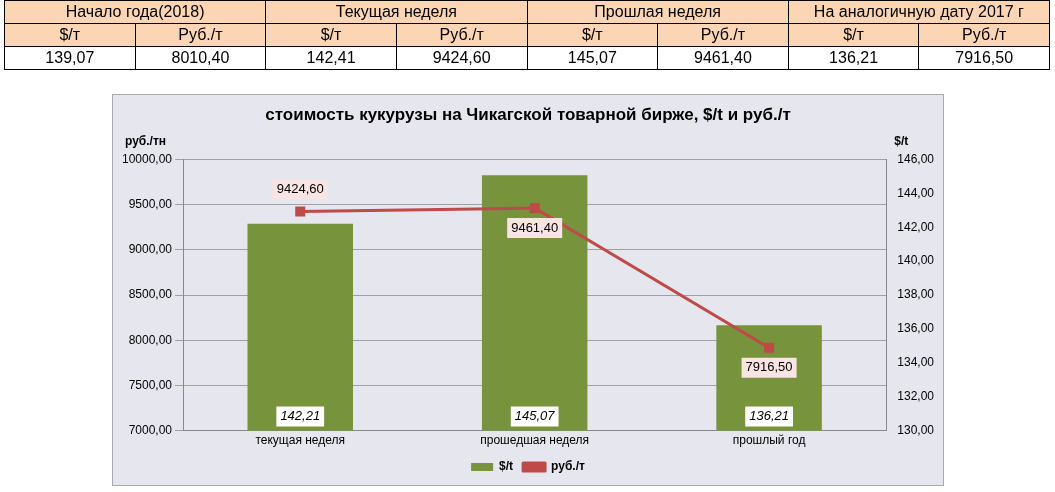 This screenshot has width=1055, height=492. What do you see at coordinates (300, 440) in the screenshot?
I see `x-tick-label: текущая неделя` at bounding box center [300, 440].